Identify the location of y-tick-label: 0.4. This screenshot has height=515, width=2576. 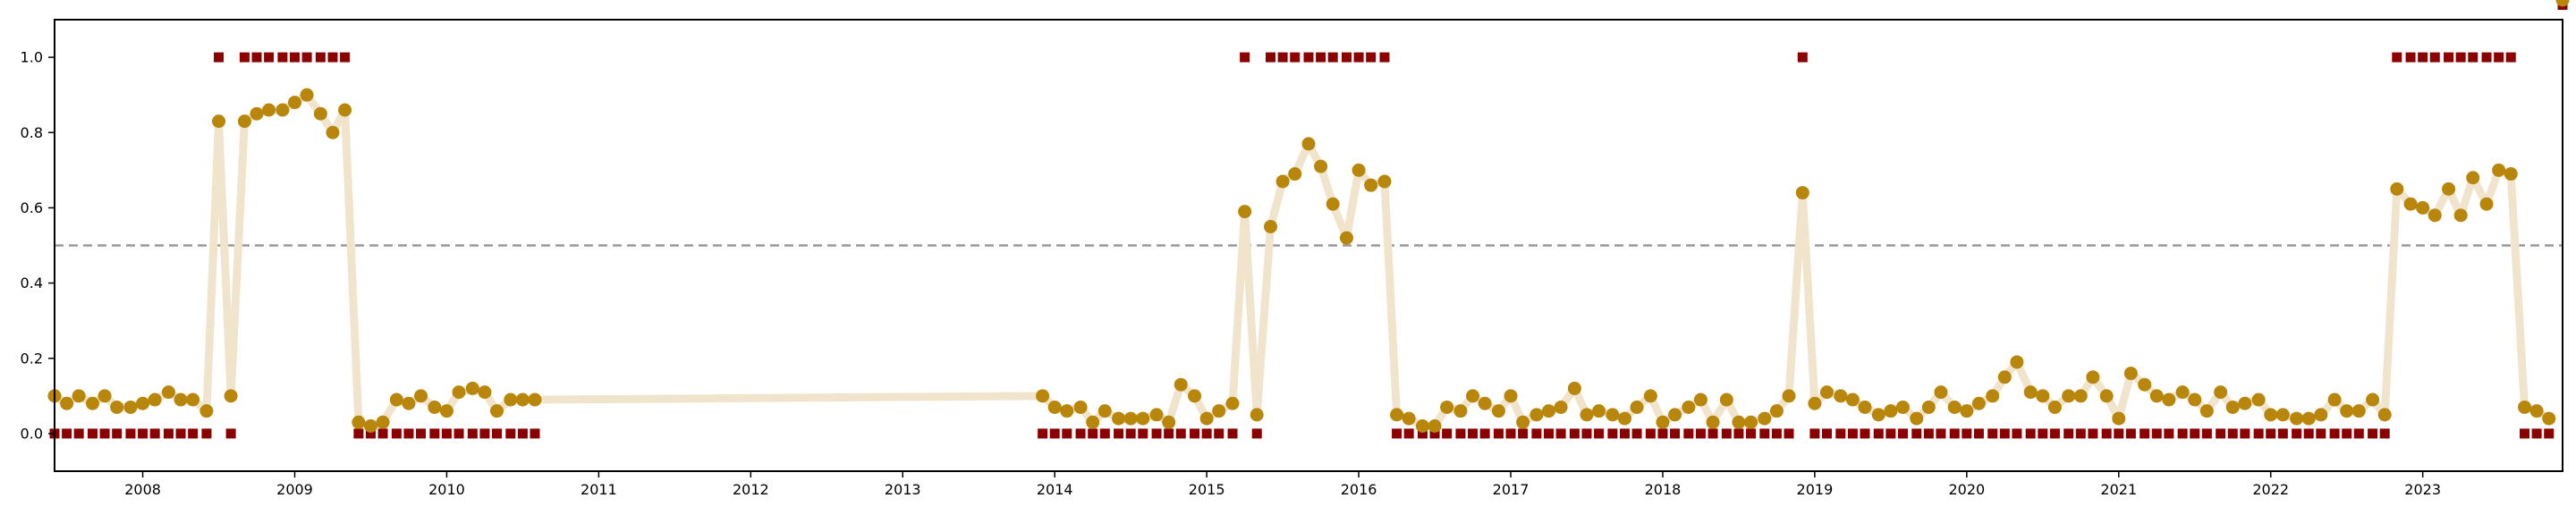
(32, 282).